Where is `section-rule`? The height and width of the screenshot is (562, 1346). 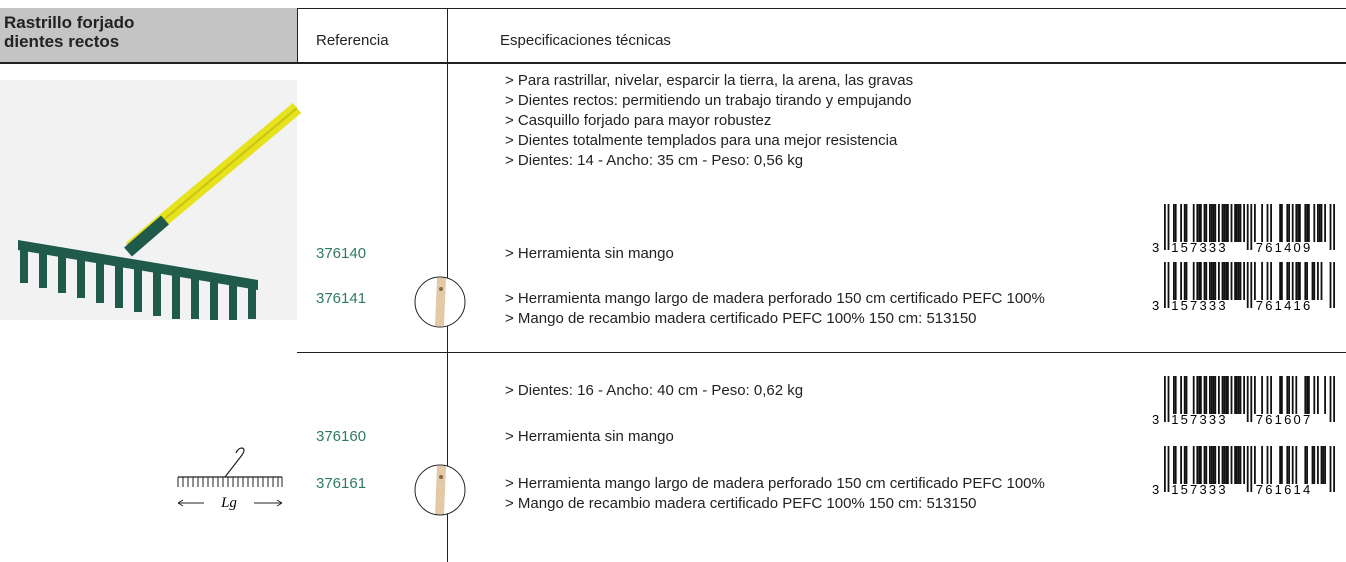
section-rule is located at coordinates (821, 352).